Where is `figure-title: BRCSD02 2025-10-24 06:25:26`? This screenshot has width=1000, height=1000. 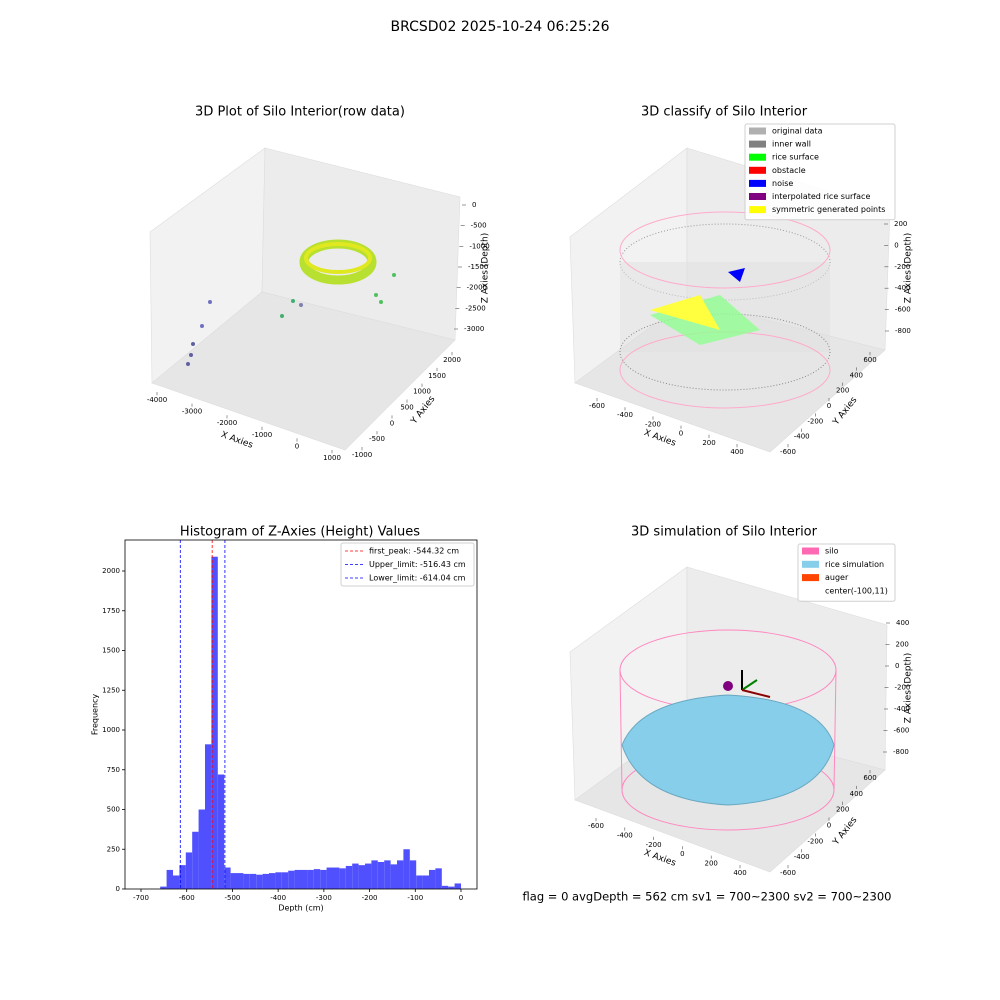 figure-title: BRCSD02 2025-10-24 06:25:26 is located at coordinates (499, 27).